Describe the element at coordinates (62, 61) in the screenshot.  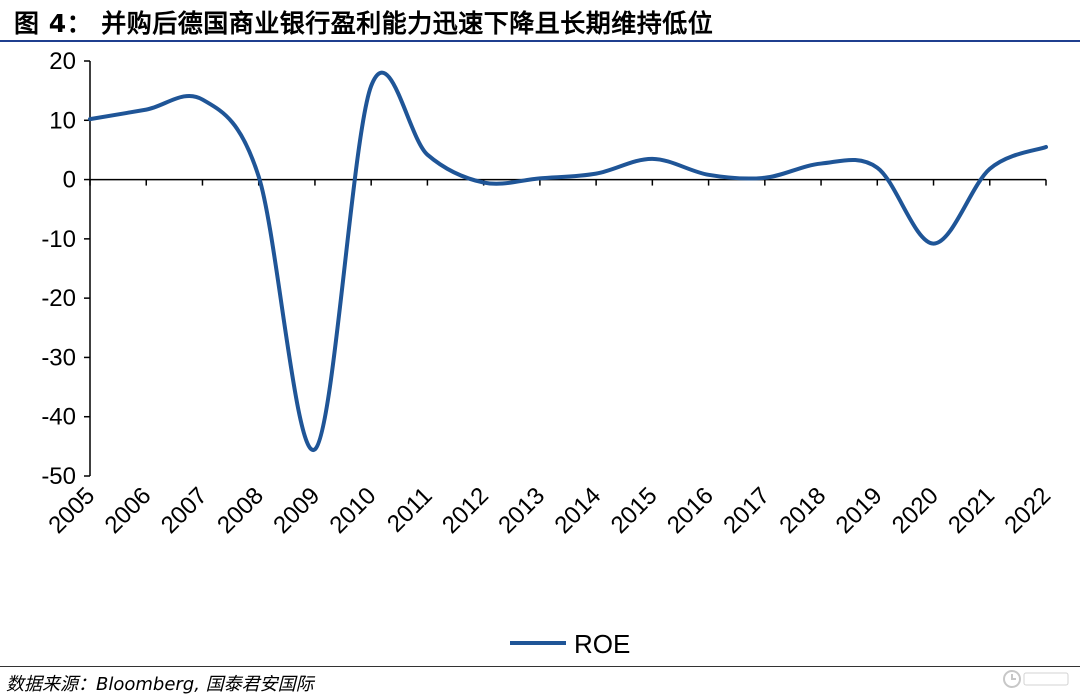
I see `y-tick-label: 20` at that location.